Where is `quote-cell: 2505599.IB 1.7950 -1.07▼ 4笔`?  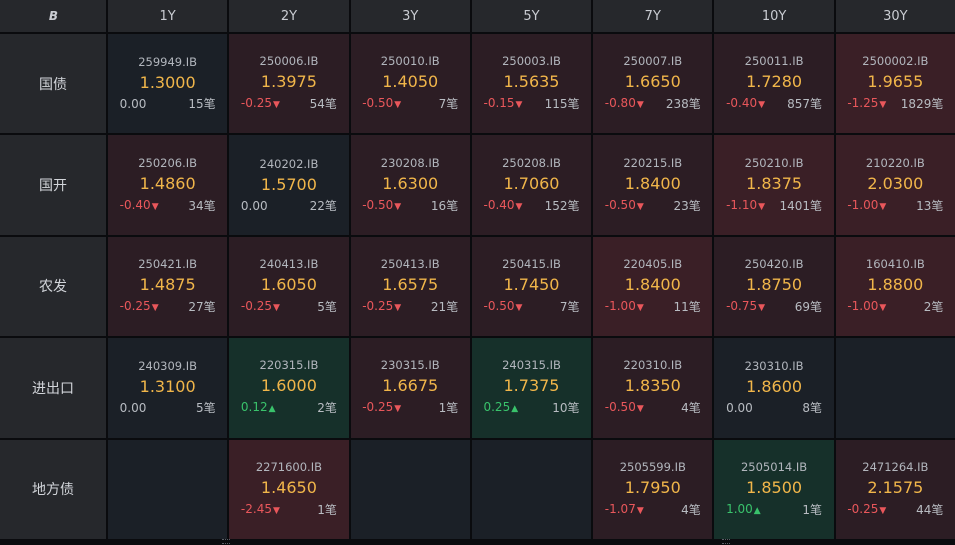 quote-cell: 2505599.IB 1.7950 -1.07▼ 4笔 is located at coordinates (653, 489).